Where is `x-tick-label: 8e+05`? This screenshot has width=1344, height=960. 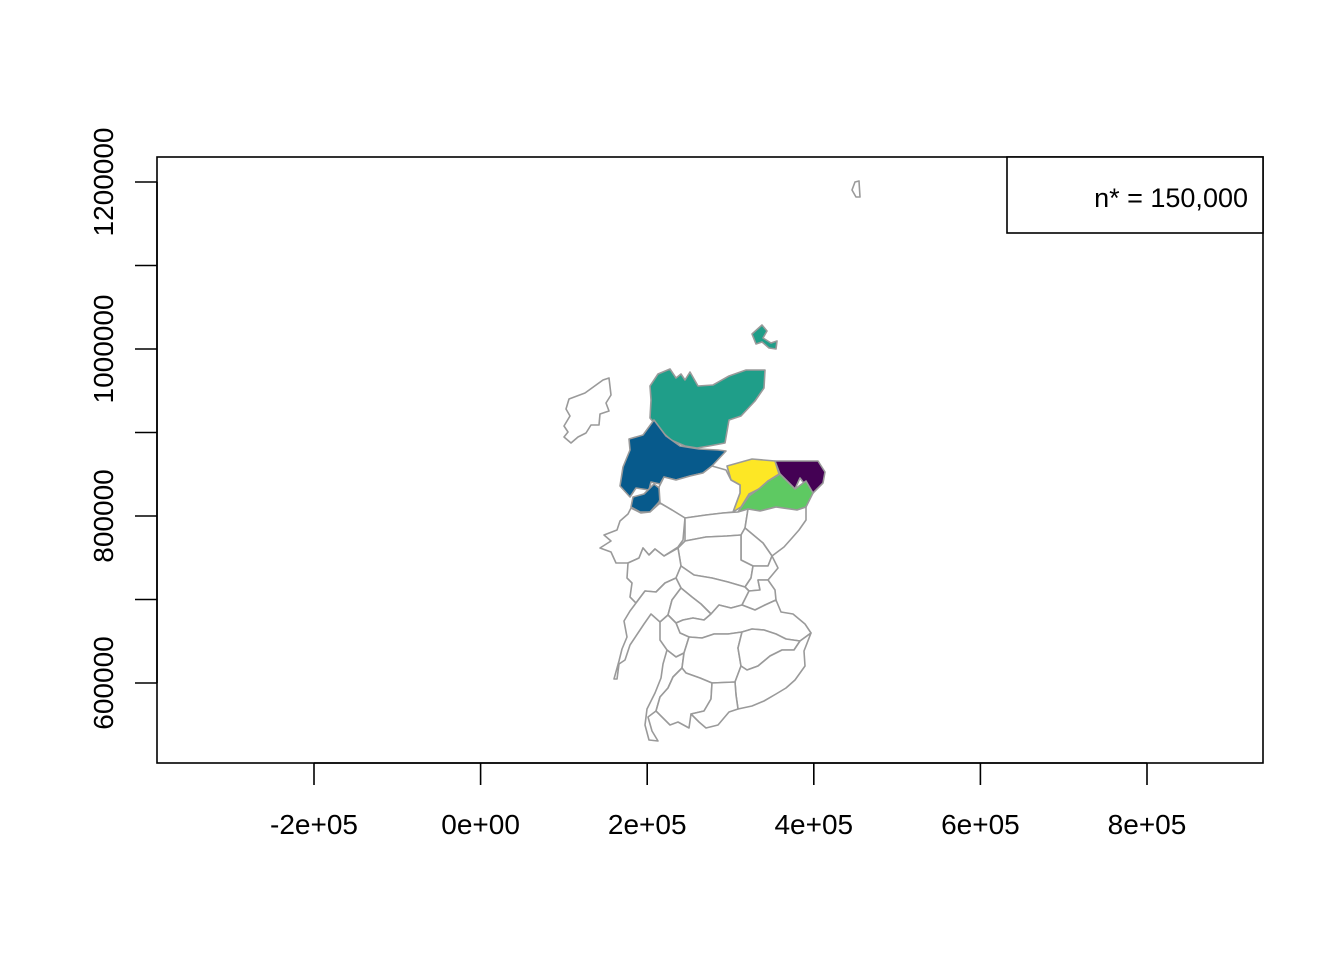
x-tick-label: 8e+05 is located at coordinates (1147, 824).